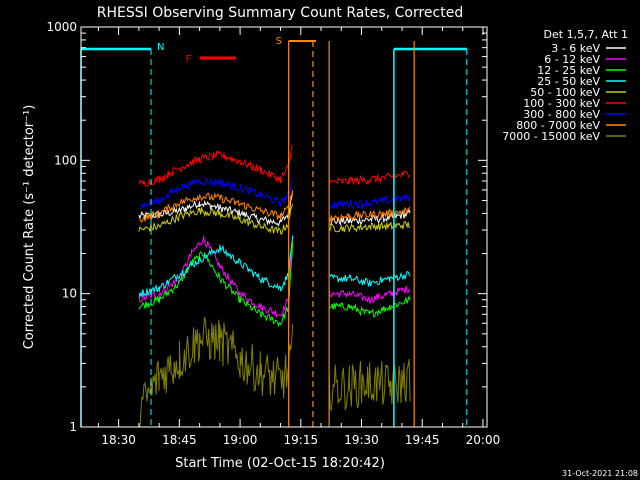 Image resolution: width=640 pixels, height=480 pixels. I want to click on x-tick-label-4: 19:15, so click(301, 440).